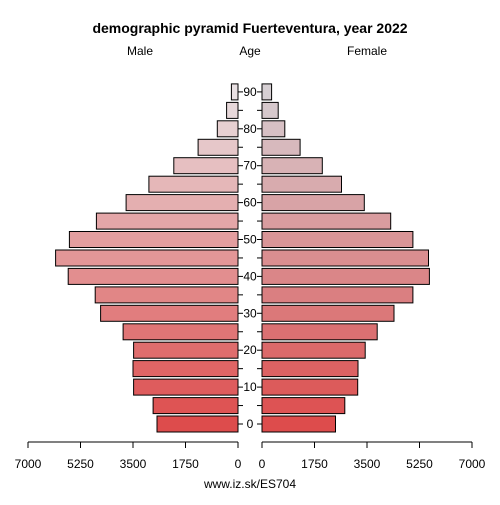 The height and width of the screenshot is (505, 500). Describe the element at coordinates (472, 464) in the screenshot. I see `female-x-tick-label: 7000` at that location.